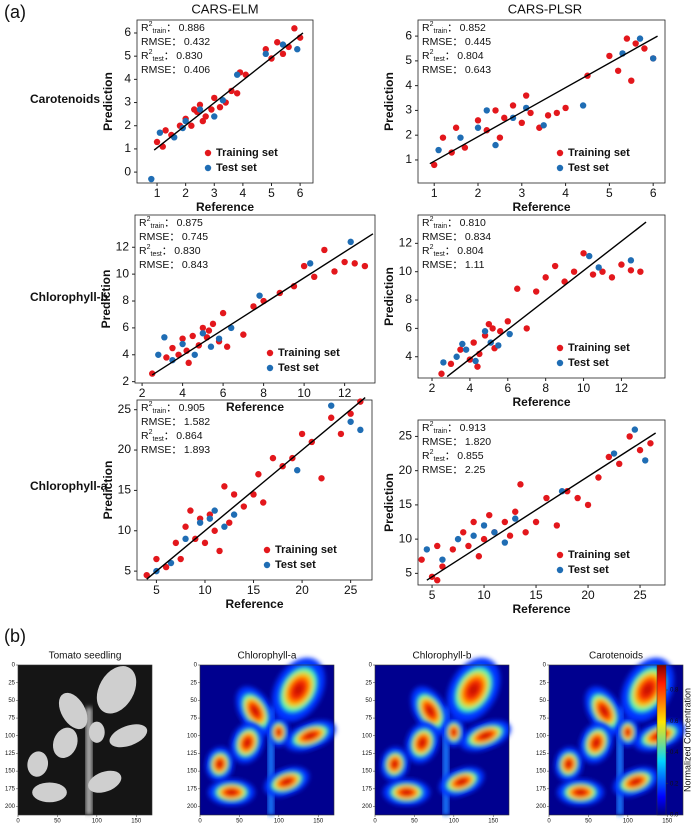 This screenshot has height=827, width=700. What do you see at coordinates (318, 822) in the screenshot?
I see `x-tick-label: 150` at bounding box center [318, 822].